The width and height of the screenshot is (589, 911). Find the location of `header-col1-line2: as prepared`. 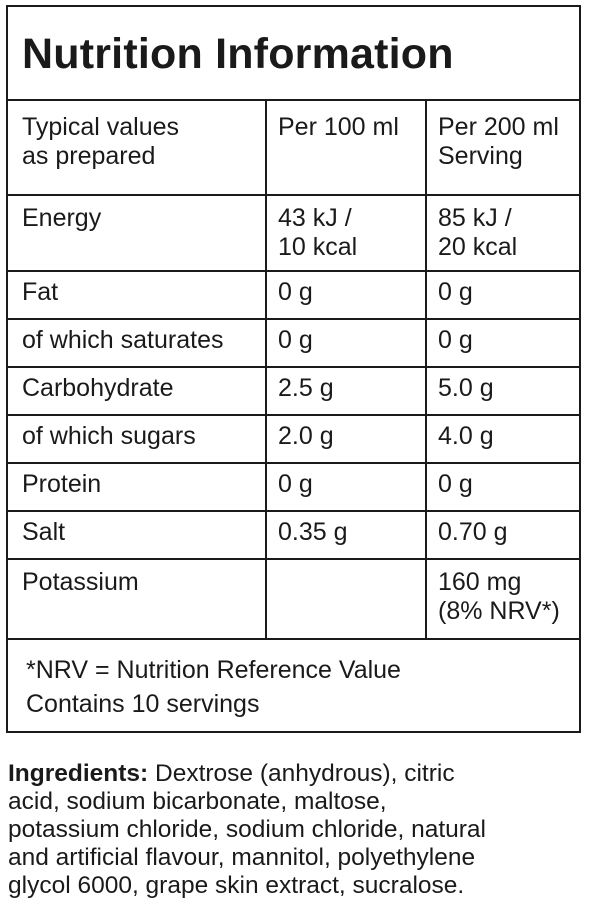

header-col1-line2: as prepared is located at coordinates (89, 156).